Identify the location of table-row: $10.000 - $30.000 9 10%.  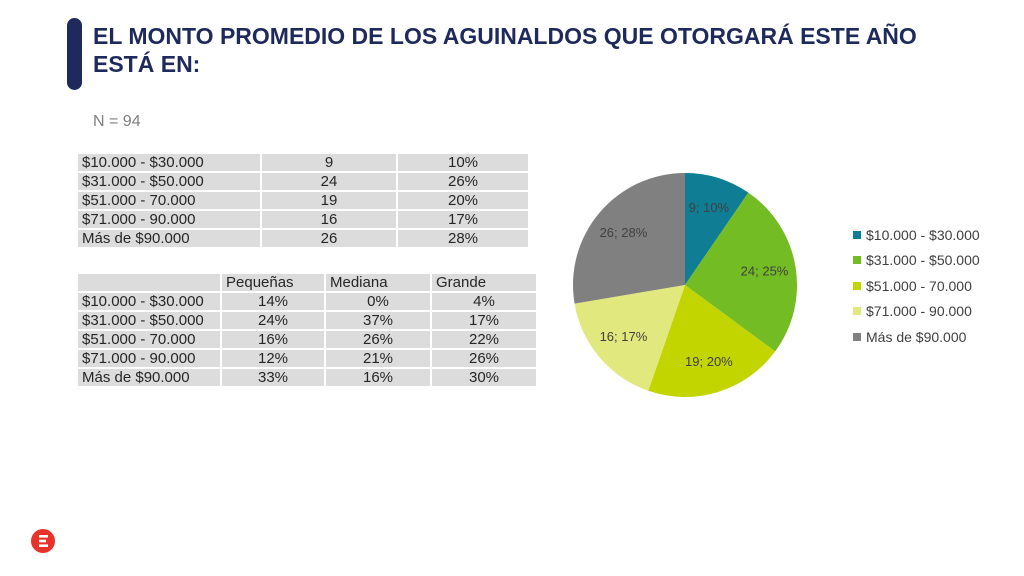
(303, 162).